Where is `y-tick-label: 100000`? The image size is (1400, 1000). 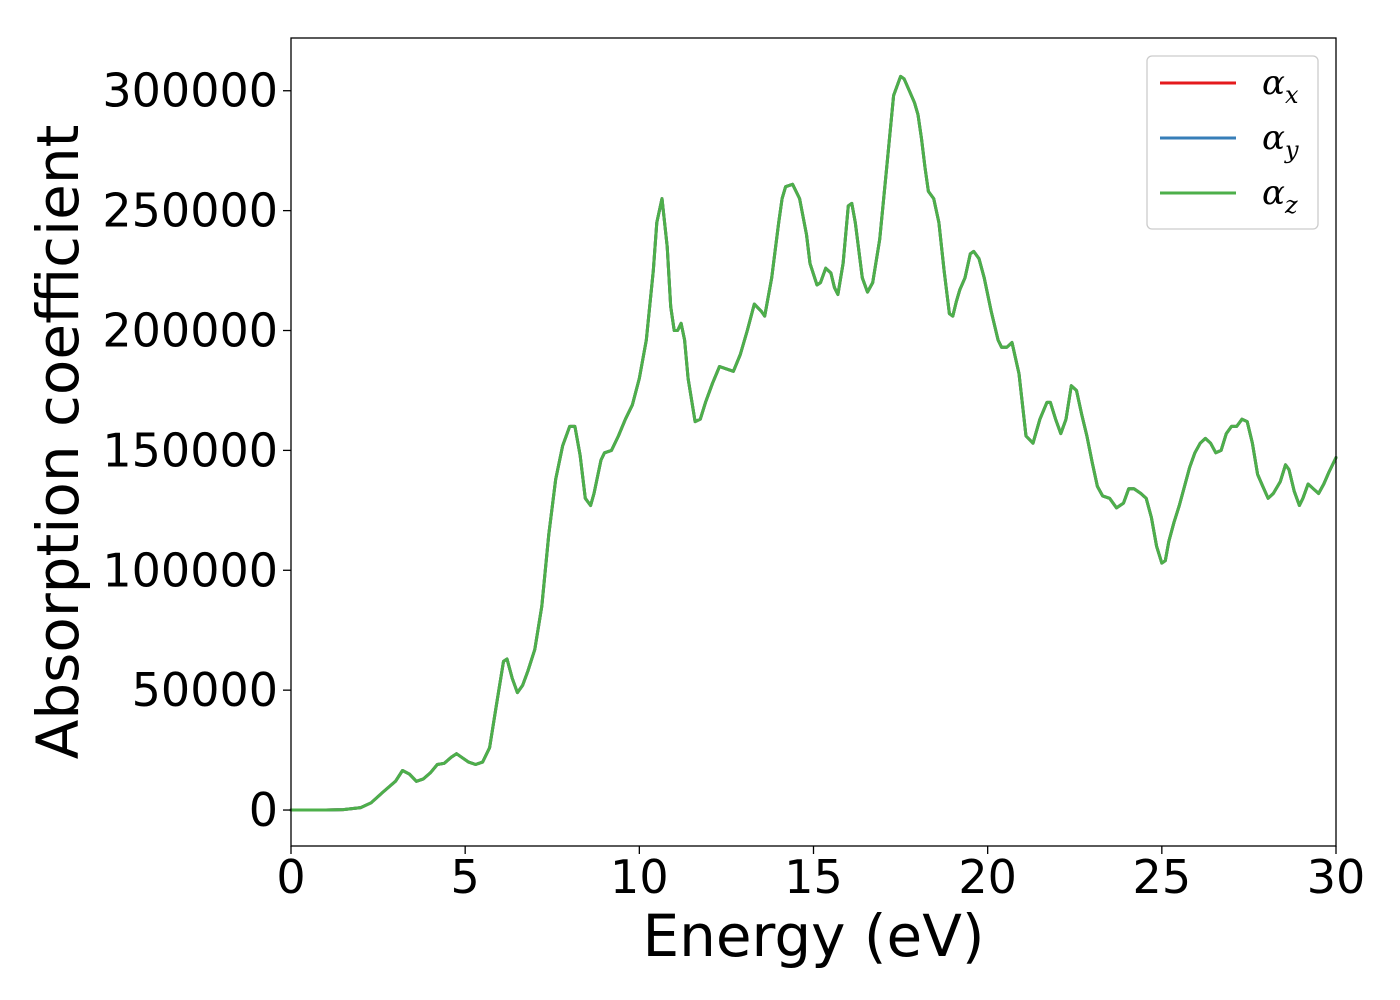 y-tick-label: 100000 is located at coordinates (190, 570).